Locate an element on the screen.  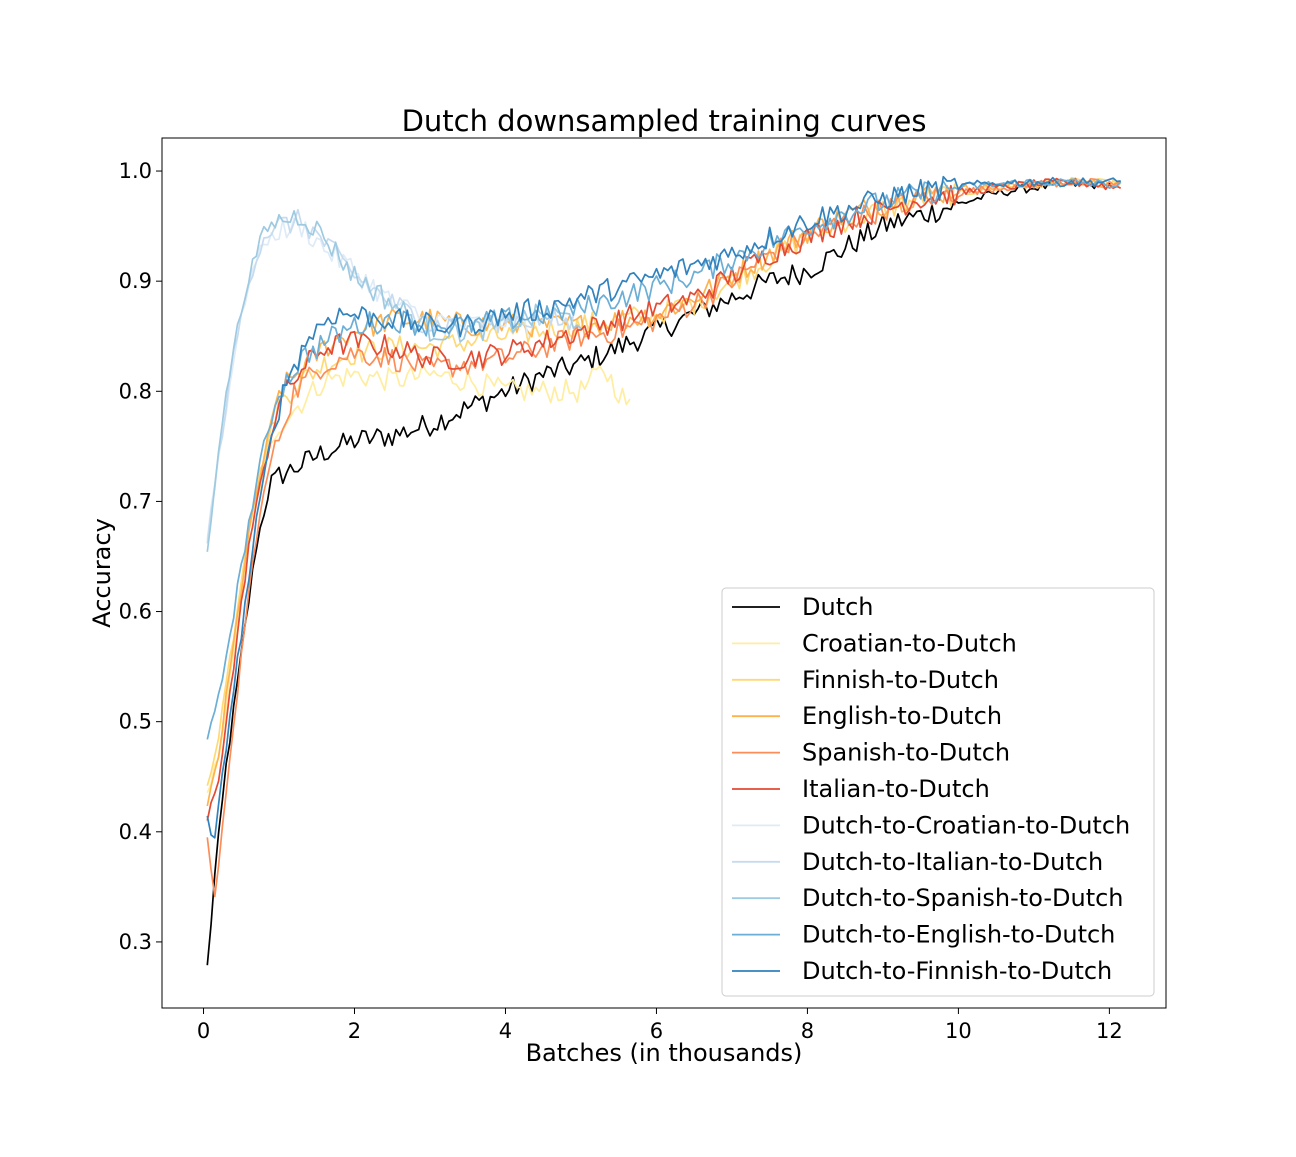
legend-label: Dutch-to-Croatian-to-Dutch is located at coordinates (966, 825).